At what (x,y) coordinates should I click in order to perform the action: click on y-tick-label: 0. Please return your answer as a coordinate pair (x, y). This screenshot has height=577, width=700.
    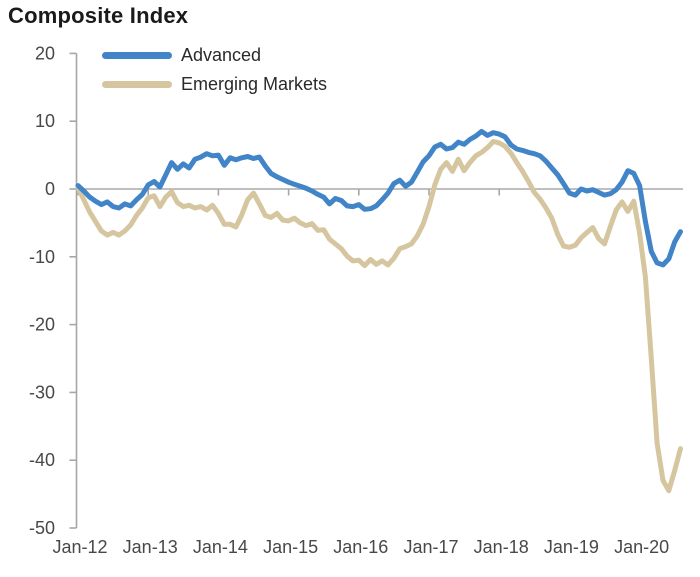
    Looking at the image, I should click on (50, 189).